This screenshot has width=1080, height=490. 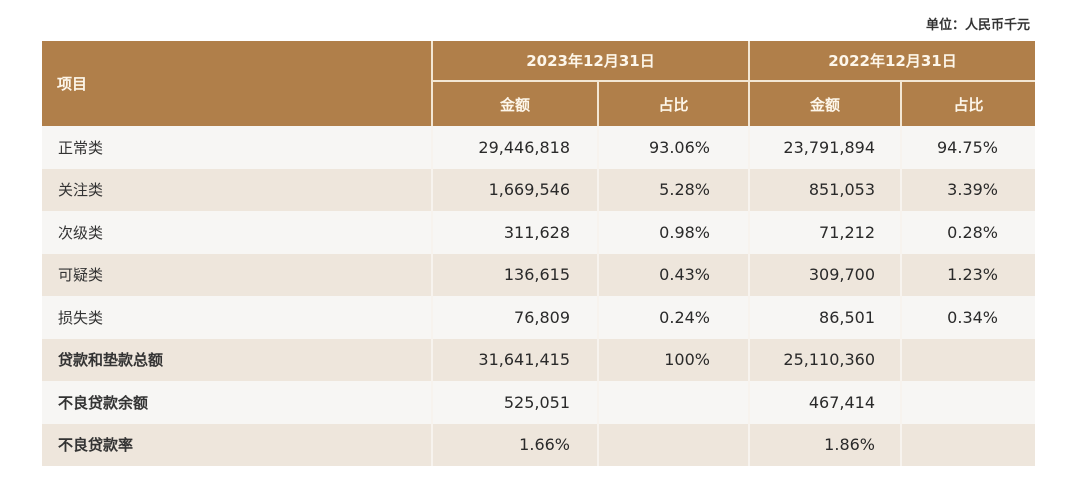 What do you see at coordinates (237, 274) in the screenshot?
I see `row-label: 可疑类` at bounding box center [237, 274].